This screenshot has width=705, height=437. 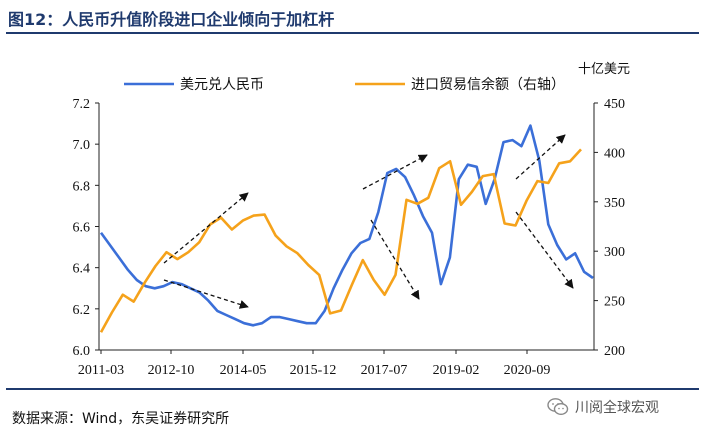 I want to click on title-bar: 图12：人民币升值阶段进口企业倾向于加杠杆, so click(x=352, y=17).